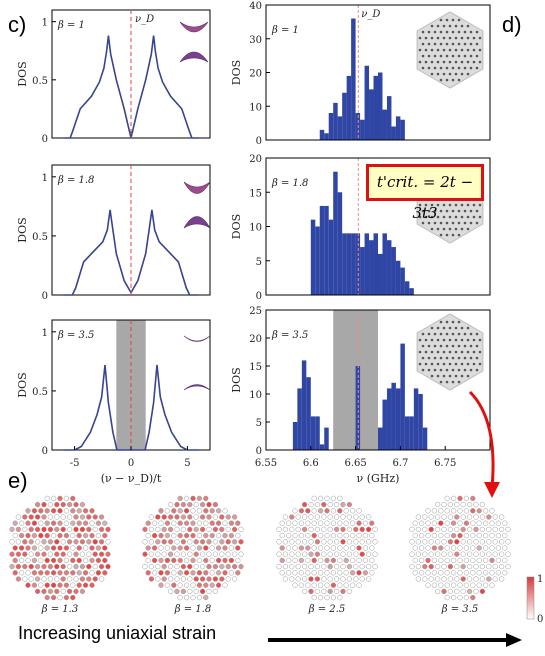 Image resolution: width=545 pixels, height=656 pixels. What do you see at coordinates (481, 439) in the screenshot?
I see `red-arrow` at bounding box center [481, 439].